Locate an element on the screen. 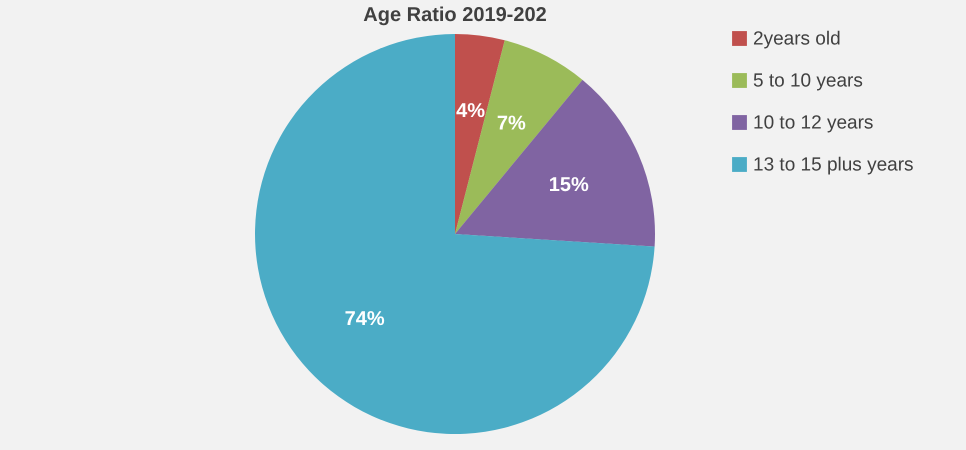 This screenshot has width=966, height=450. legend-label: 10 to 12 years is located at coordinates (813, 123).